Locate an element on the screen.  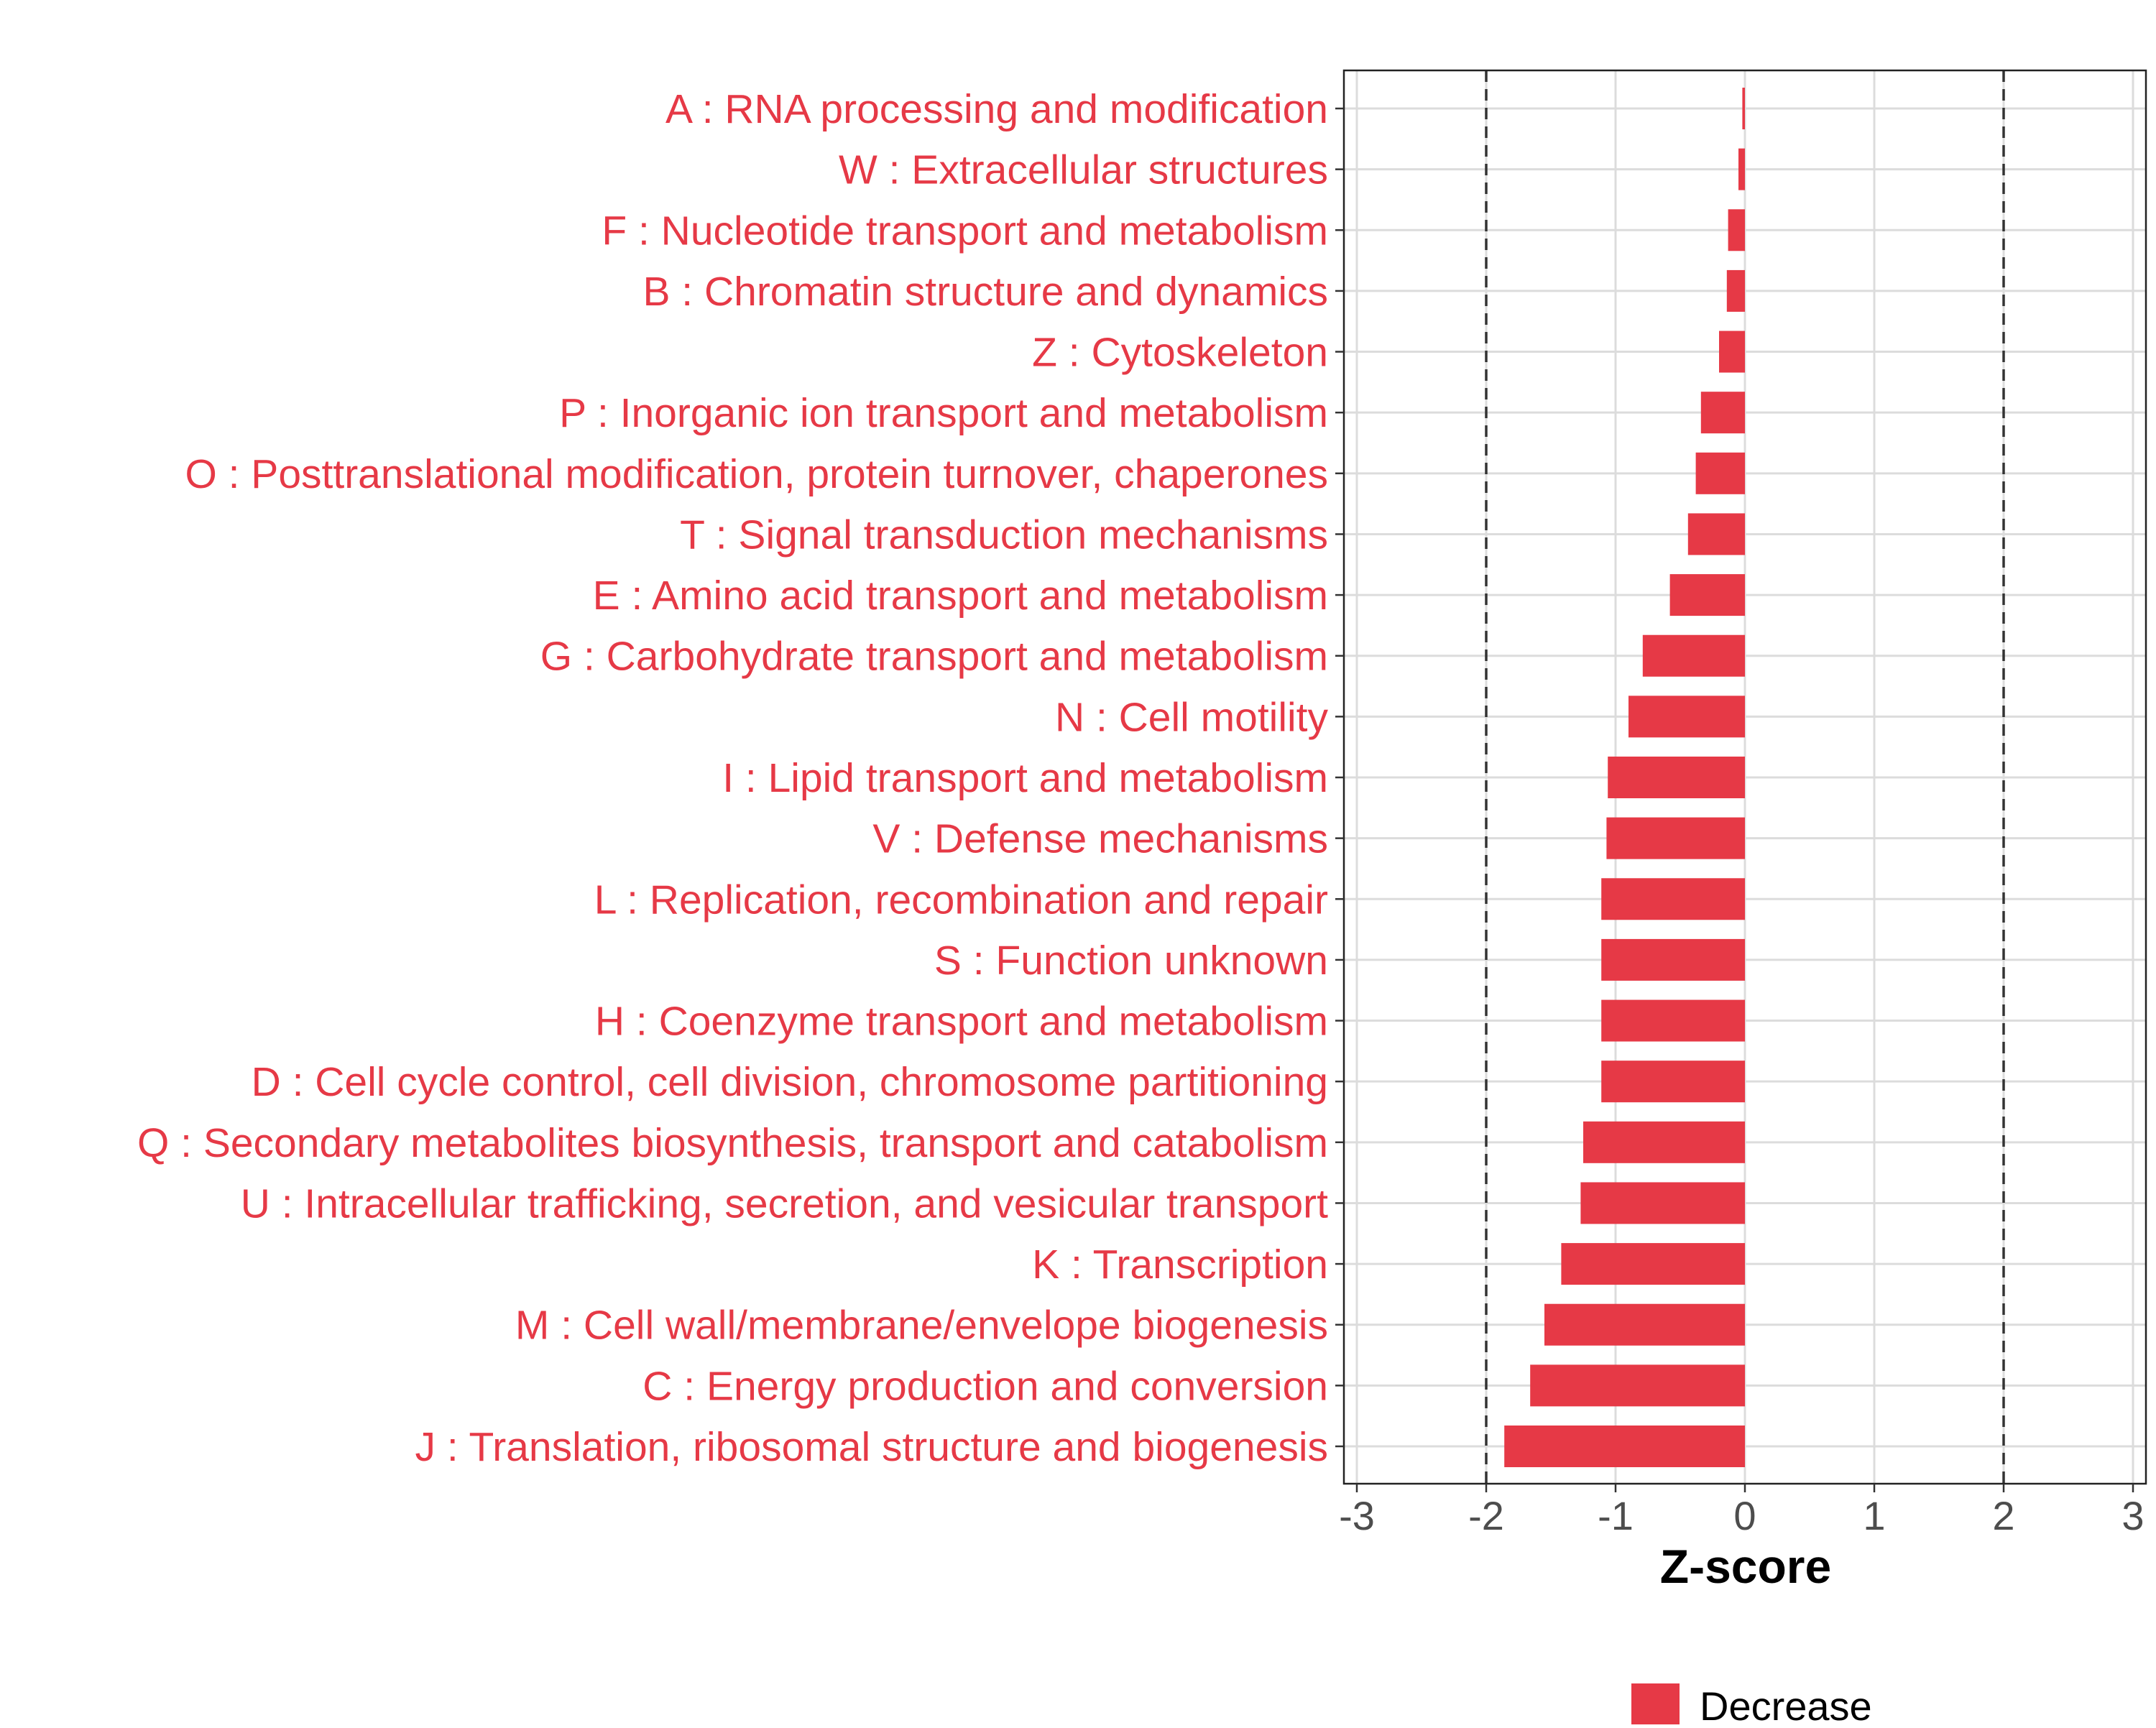
y-tick-label: B : Chromatin structure and dynamics is located at coordinates (985, 292).